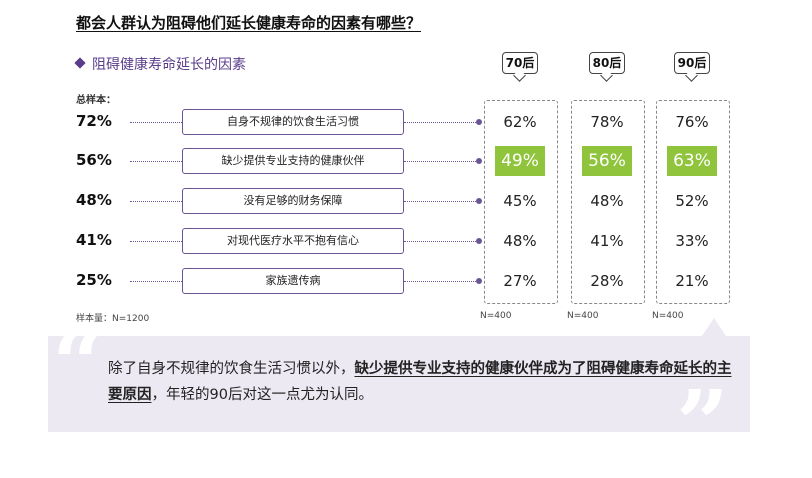 The height and width of the screenshot is (478, 812). What do you see at coordinates (520, 63) in the screenshot?
I see `column-header-0: 70后` at bounding box center [520, 63].